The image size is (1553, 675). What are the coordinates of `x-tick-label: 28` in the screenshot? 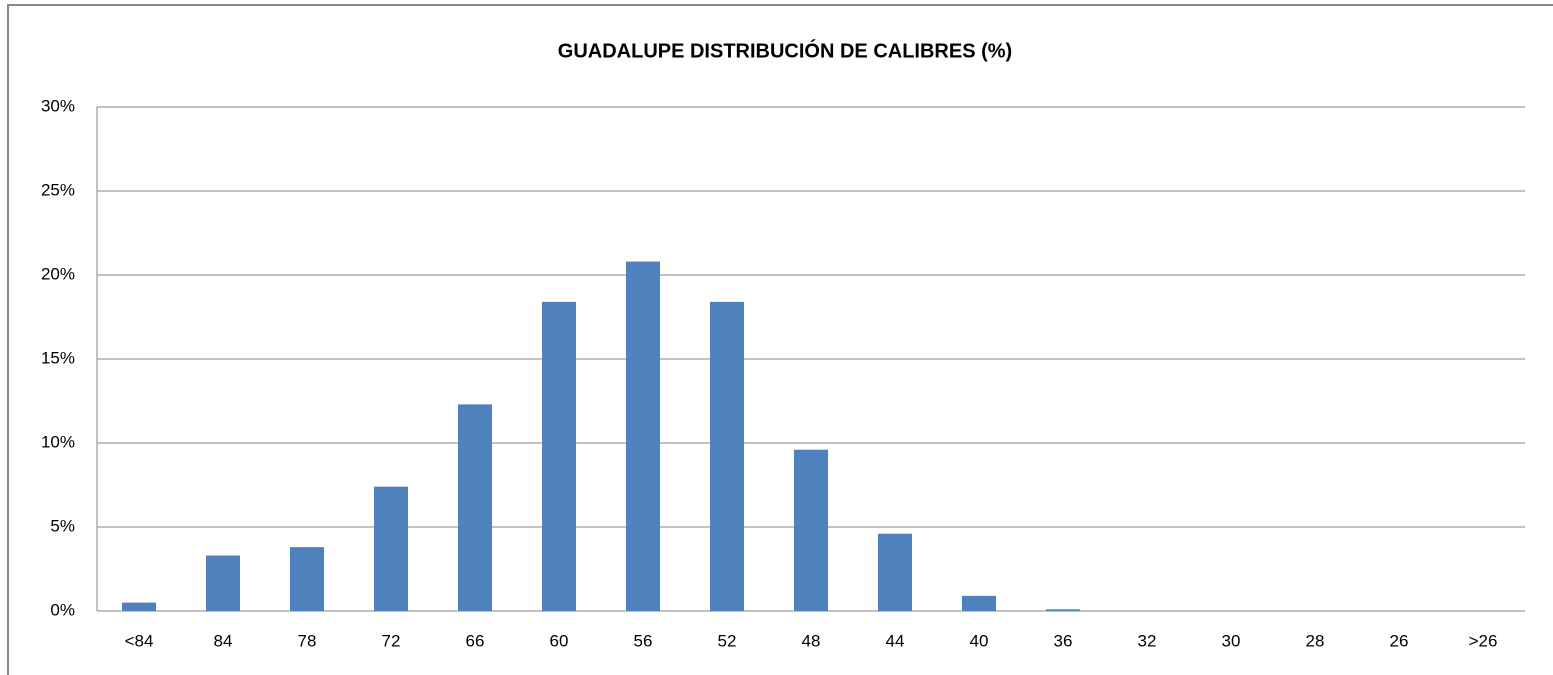 It's located at (1315, 640).